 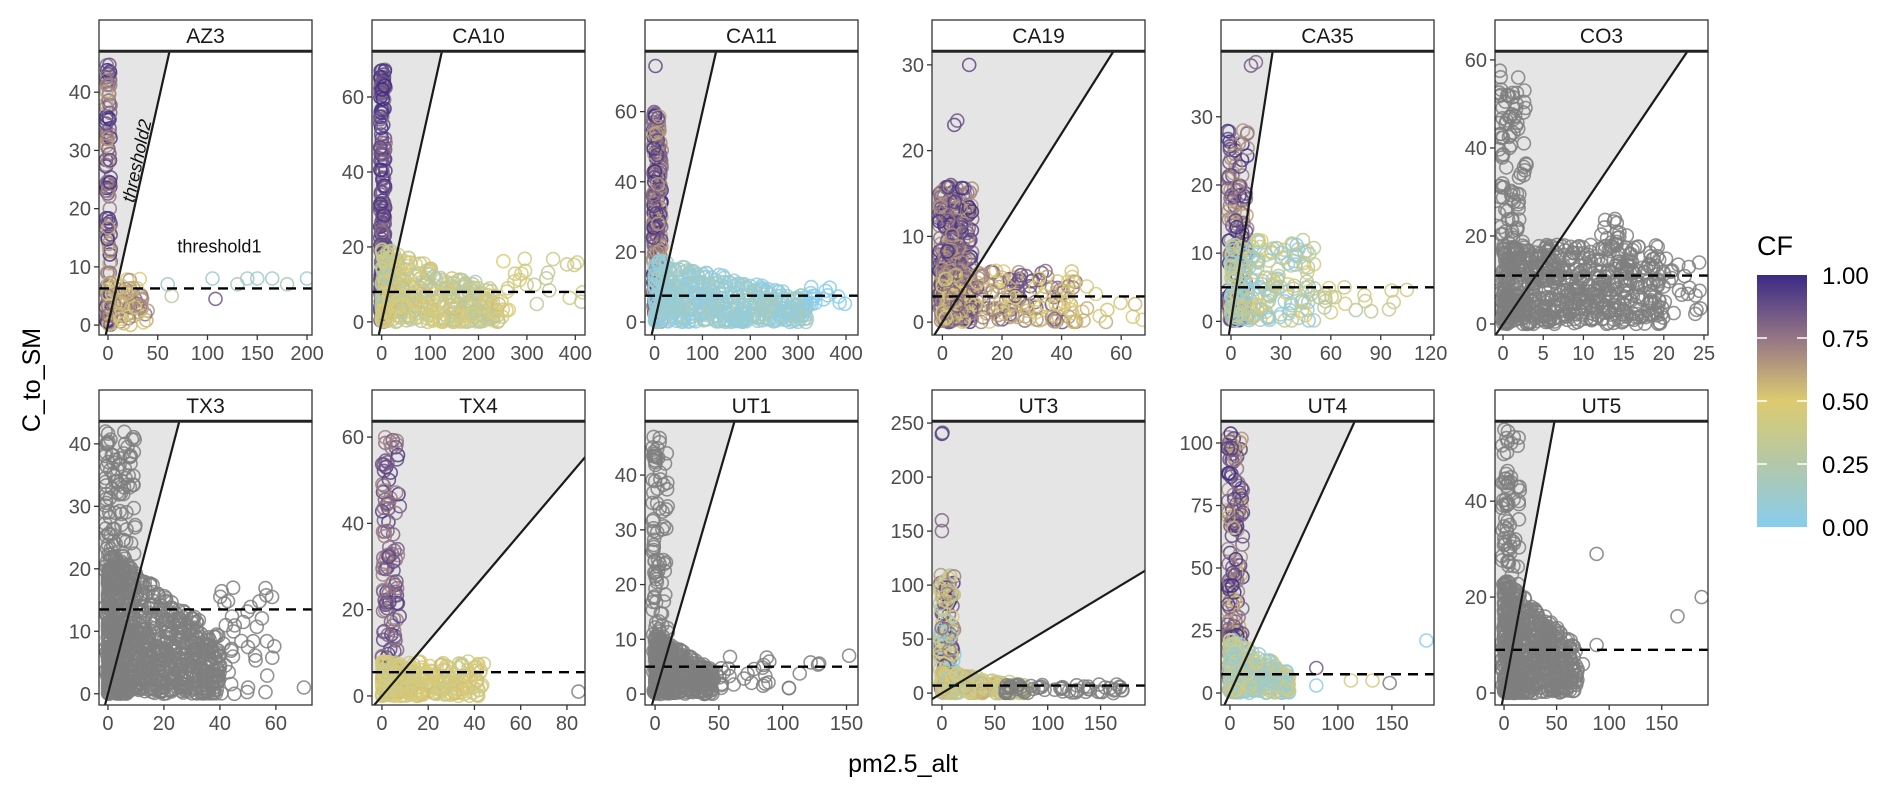 What do you see at coordinates (1601, 36) in the screenshot?
I see `facet-strip-label: CO3` at bounding box center [1601, 36].